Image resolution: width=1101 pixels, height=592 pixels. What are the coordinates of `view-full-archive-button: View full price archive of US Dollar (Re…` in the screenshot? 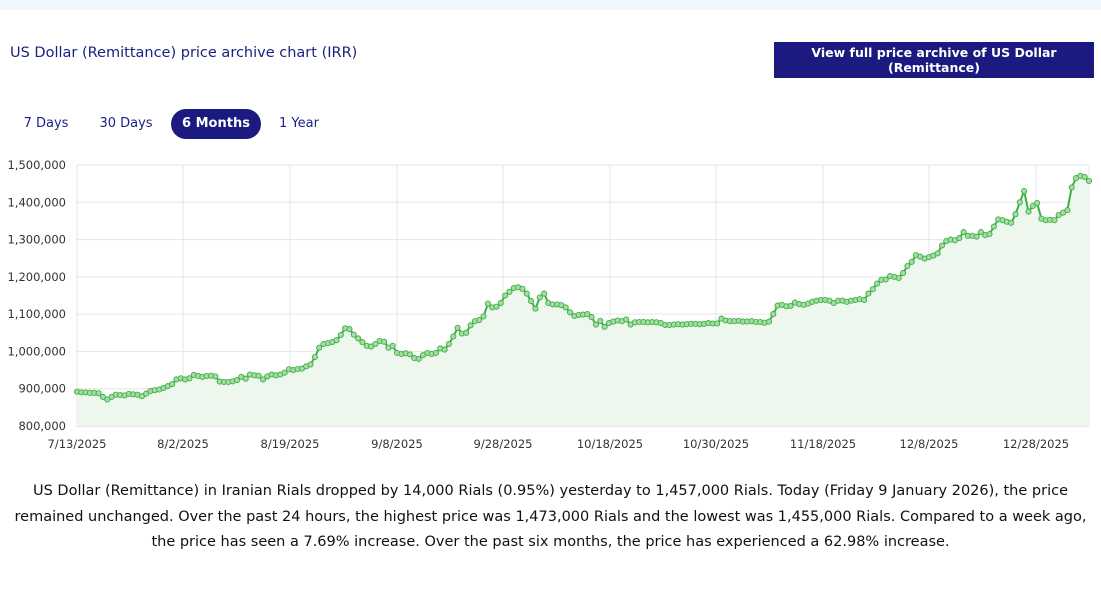 It's located at (934, 60).